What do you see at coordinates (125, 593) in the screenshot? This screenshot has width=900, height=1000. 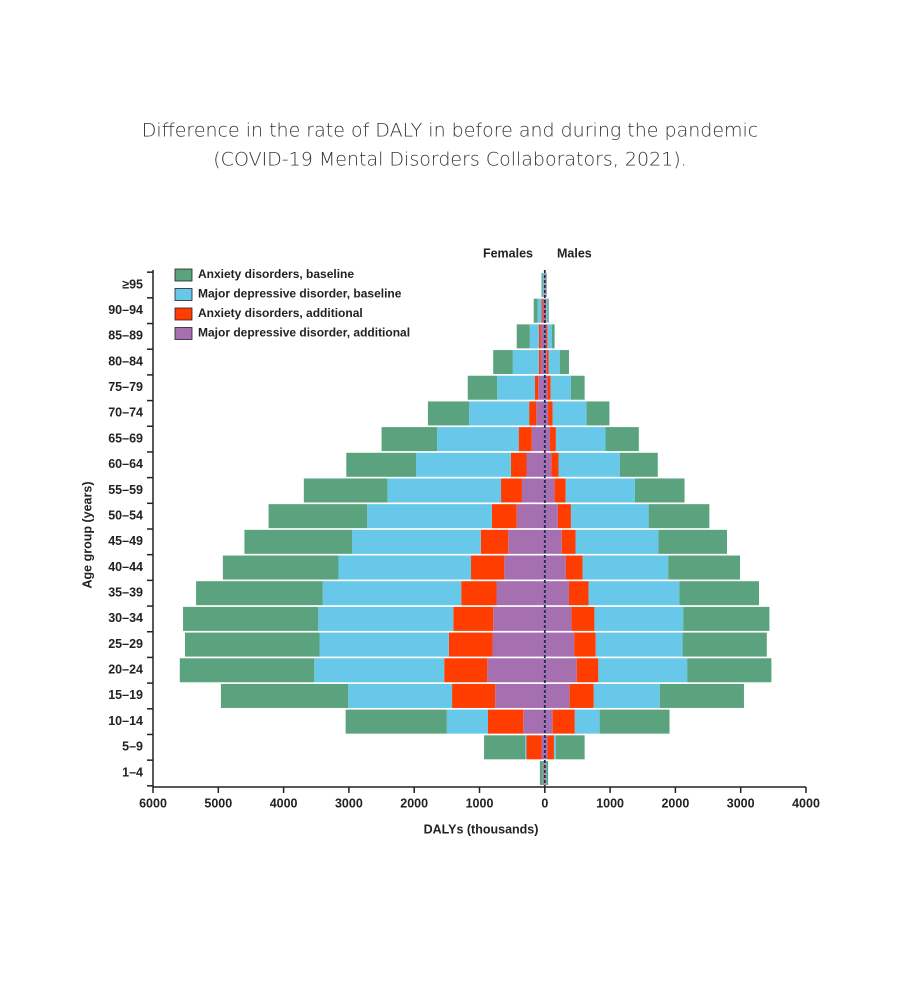 I see `y-tick-label: 35–39` at bounding box center [125, 593].